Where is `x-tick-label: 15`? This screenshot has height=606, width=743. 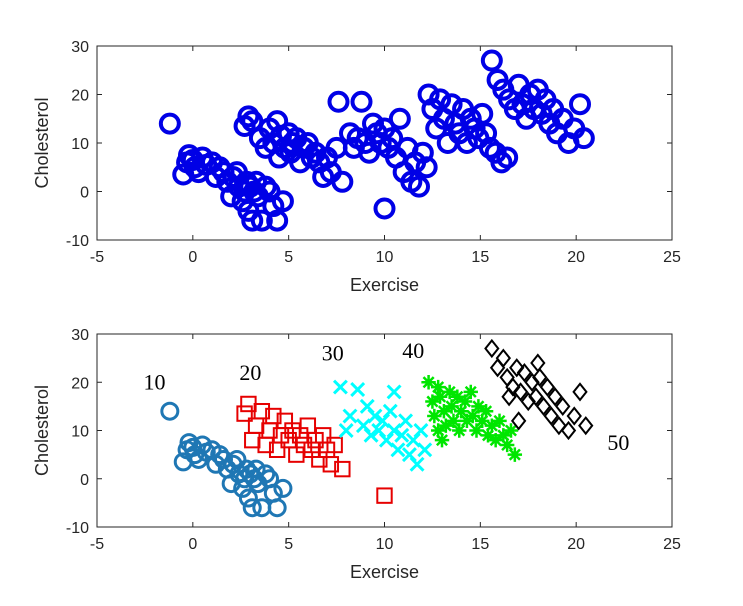
x-tick-label: 15 is located at coordinates (480, 544).